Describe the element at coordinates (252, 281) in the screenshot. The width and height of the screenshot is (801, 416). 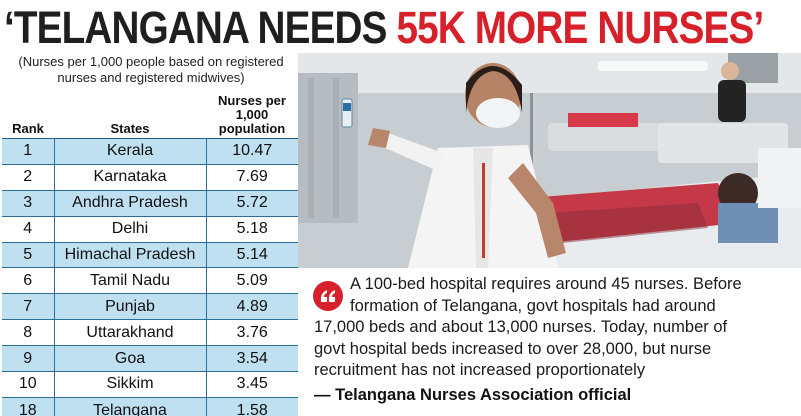
I see `value-cell: 5.09` at that location.